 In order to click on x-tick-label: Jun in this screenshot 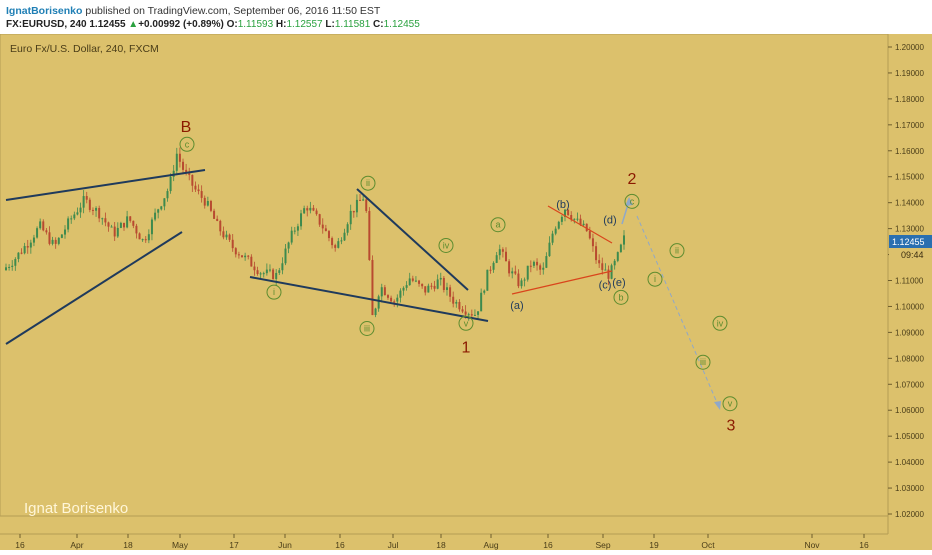, I will do `click(285, 545)`.